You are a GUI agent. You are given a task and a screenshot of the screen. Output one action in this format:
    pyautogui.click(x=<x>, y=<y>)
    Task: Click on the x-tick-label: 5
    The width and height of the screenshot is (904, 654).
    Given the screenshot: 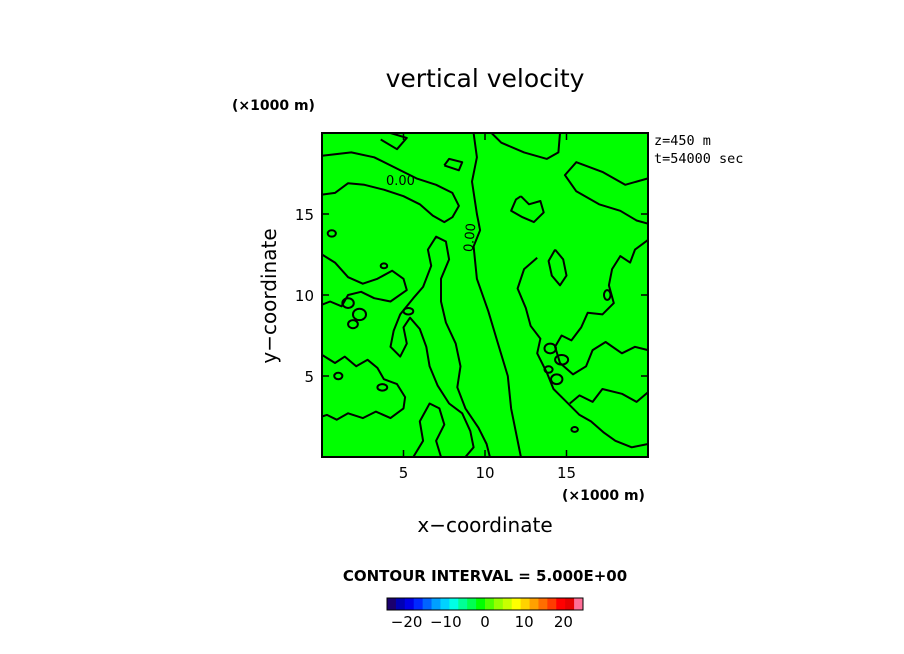 What is the action you would take?
    pyautogui.click(x=404, y=473)
    